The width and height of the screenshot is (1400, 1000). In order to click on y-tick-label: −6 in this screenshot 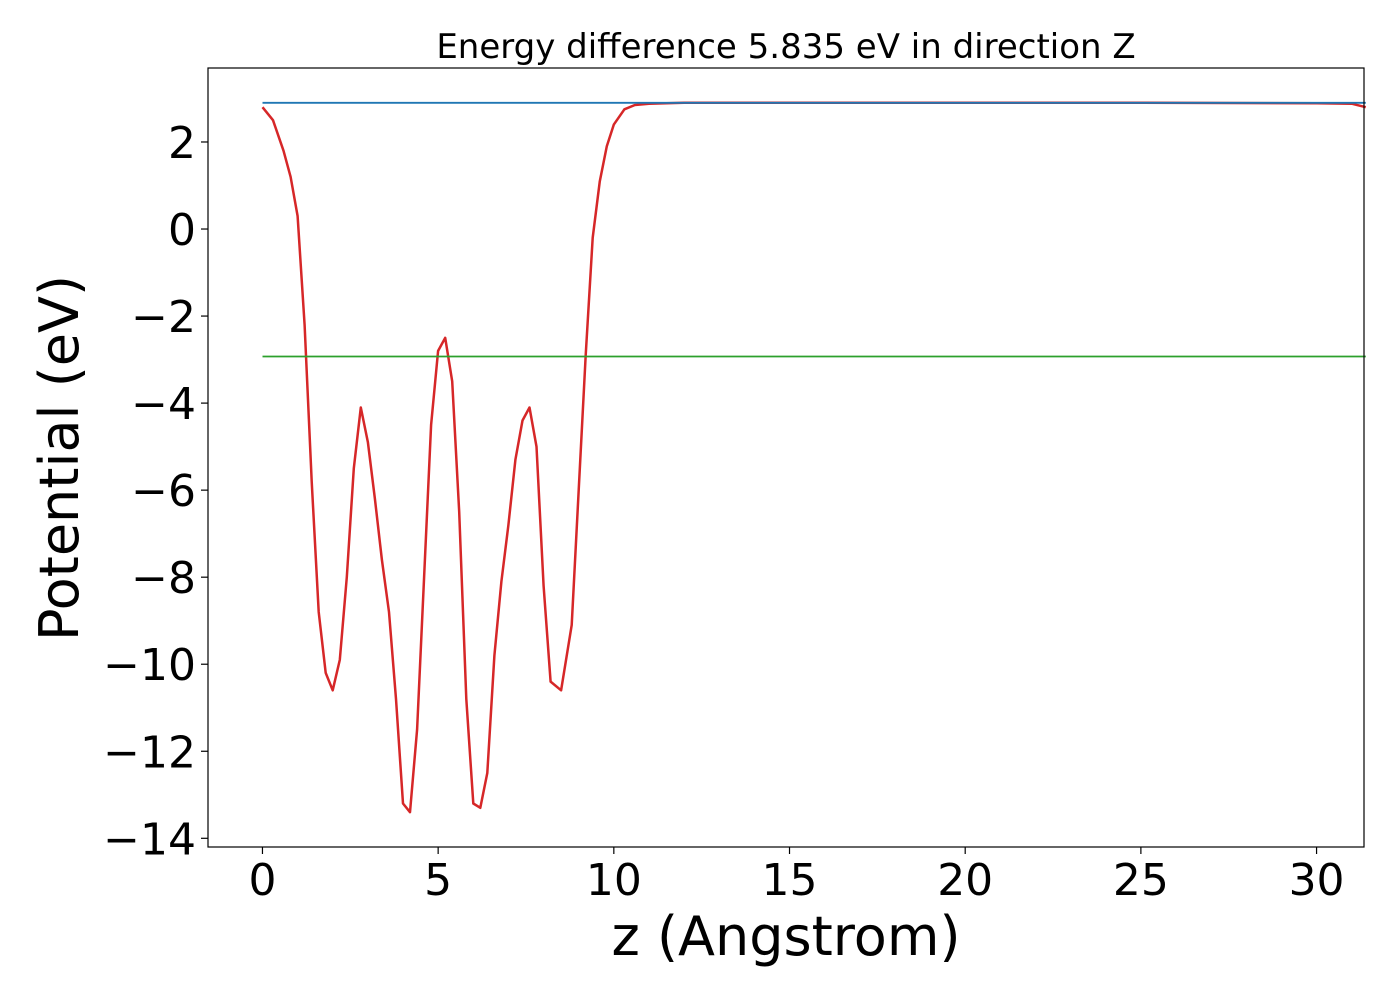, I will do `click(163, 491)`.